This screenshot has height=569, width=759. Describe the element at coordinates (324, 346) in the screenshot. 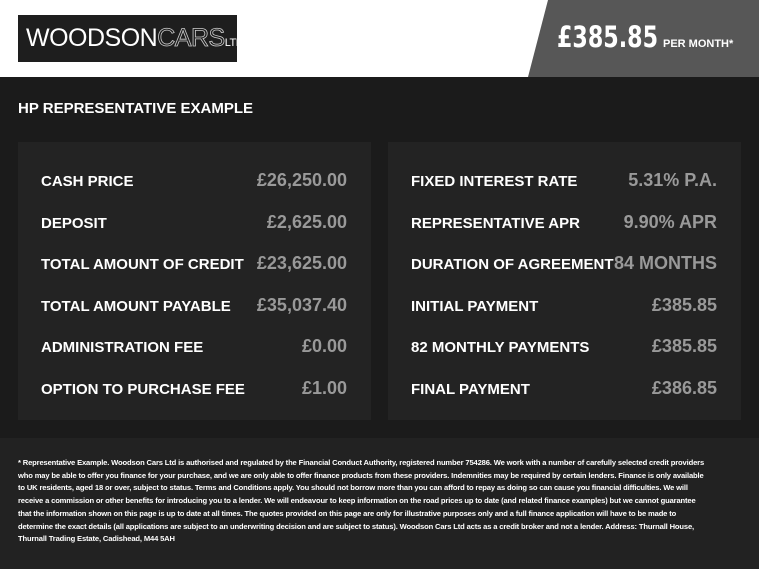

I see `row-value: £0.00` at that location.